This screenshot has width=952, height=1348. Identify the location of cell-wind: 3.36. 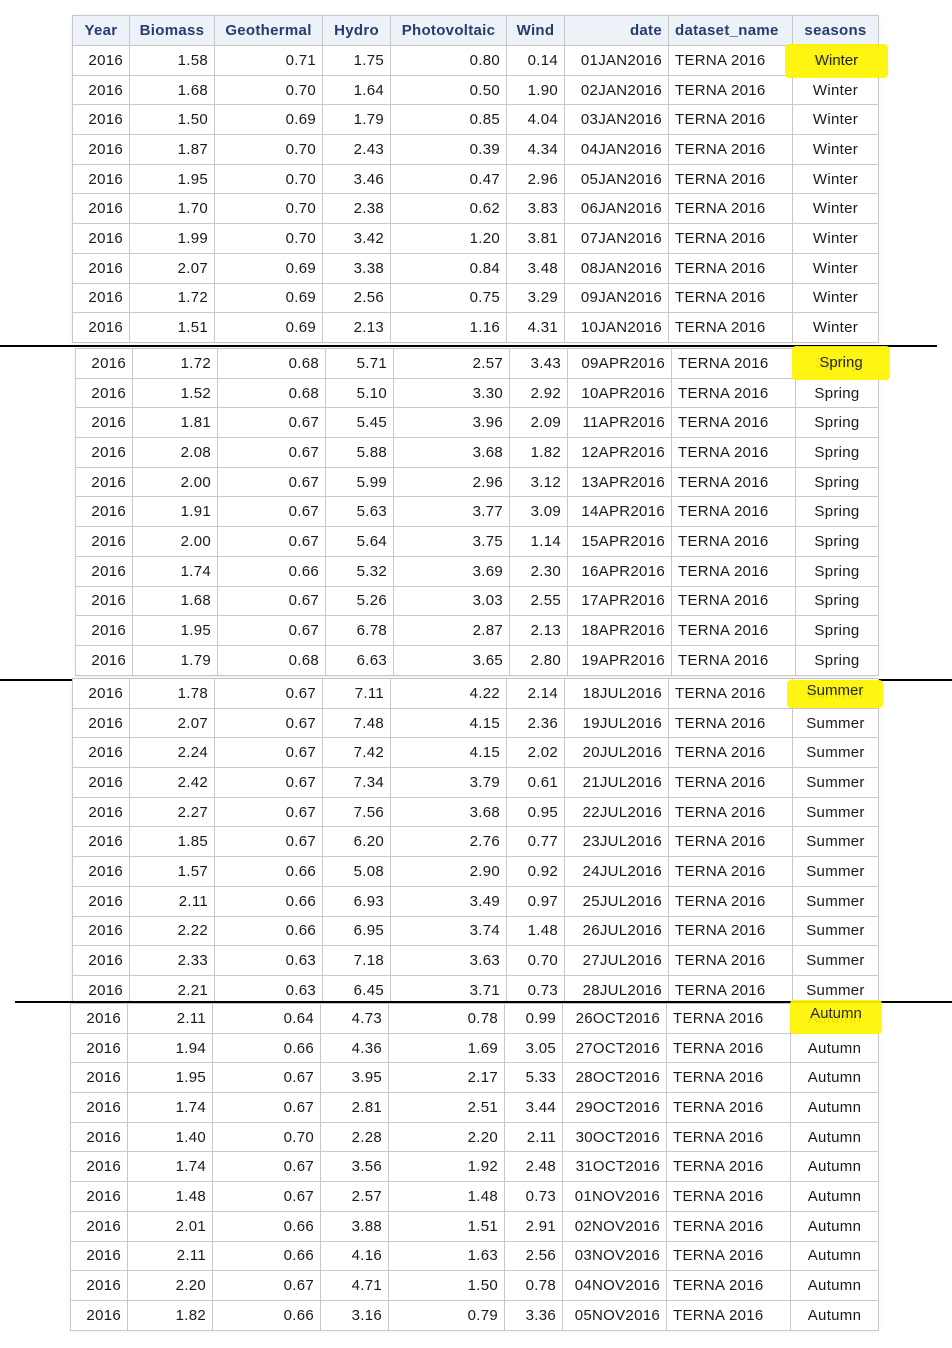
(533, 1315).